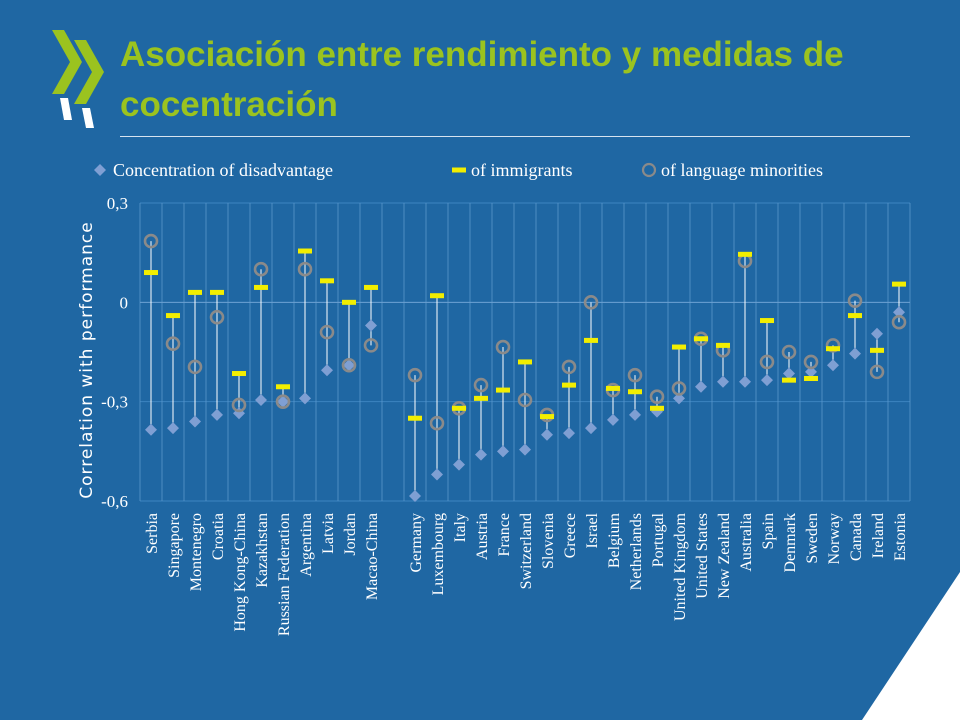  Describe the element at coordinates (262, 550) in the screenshot. I see `x-tick-label: Kazakhstan` at that location.